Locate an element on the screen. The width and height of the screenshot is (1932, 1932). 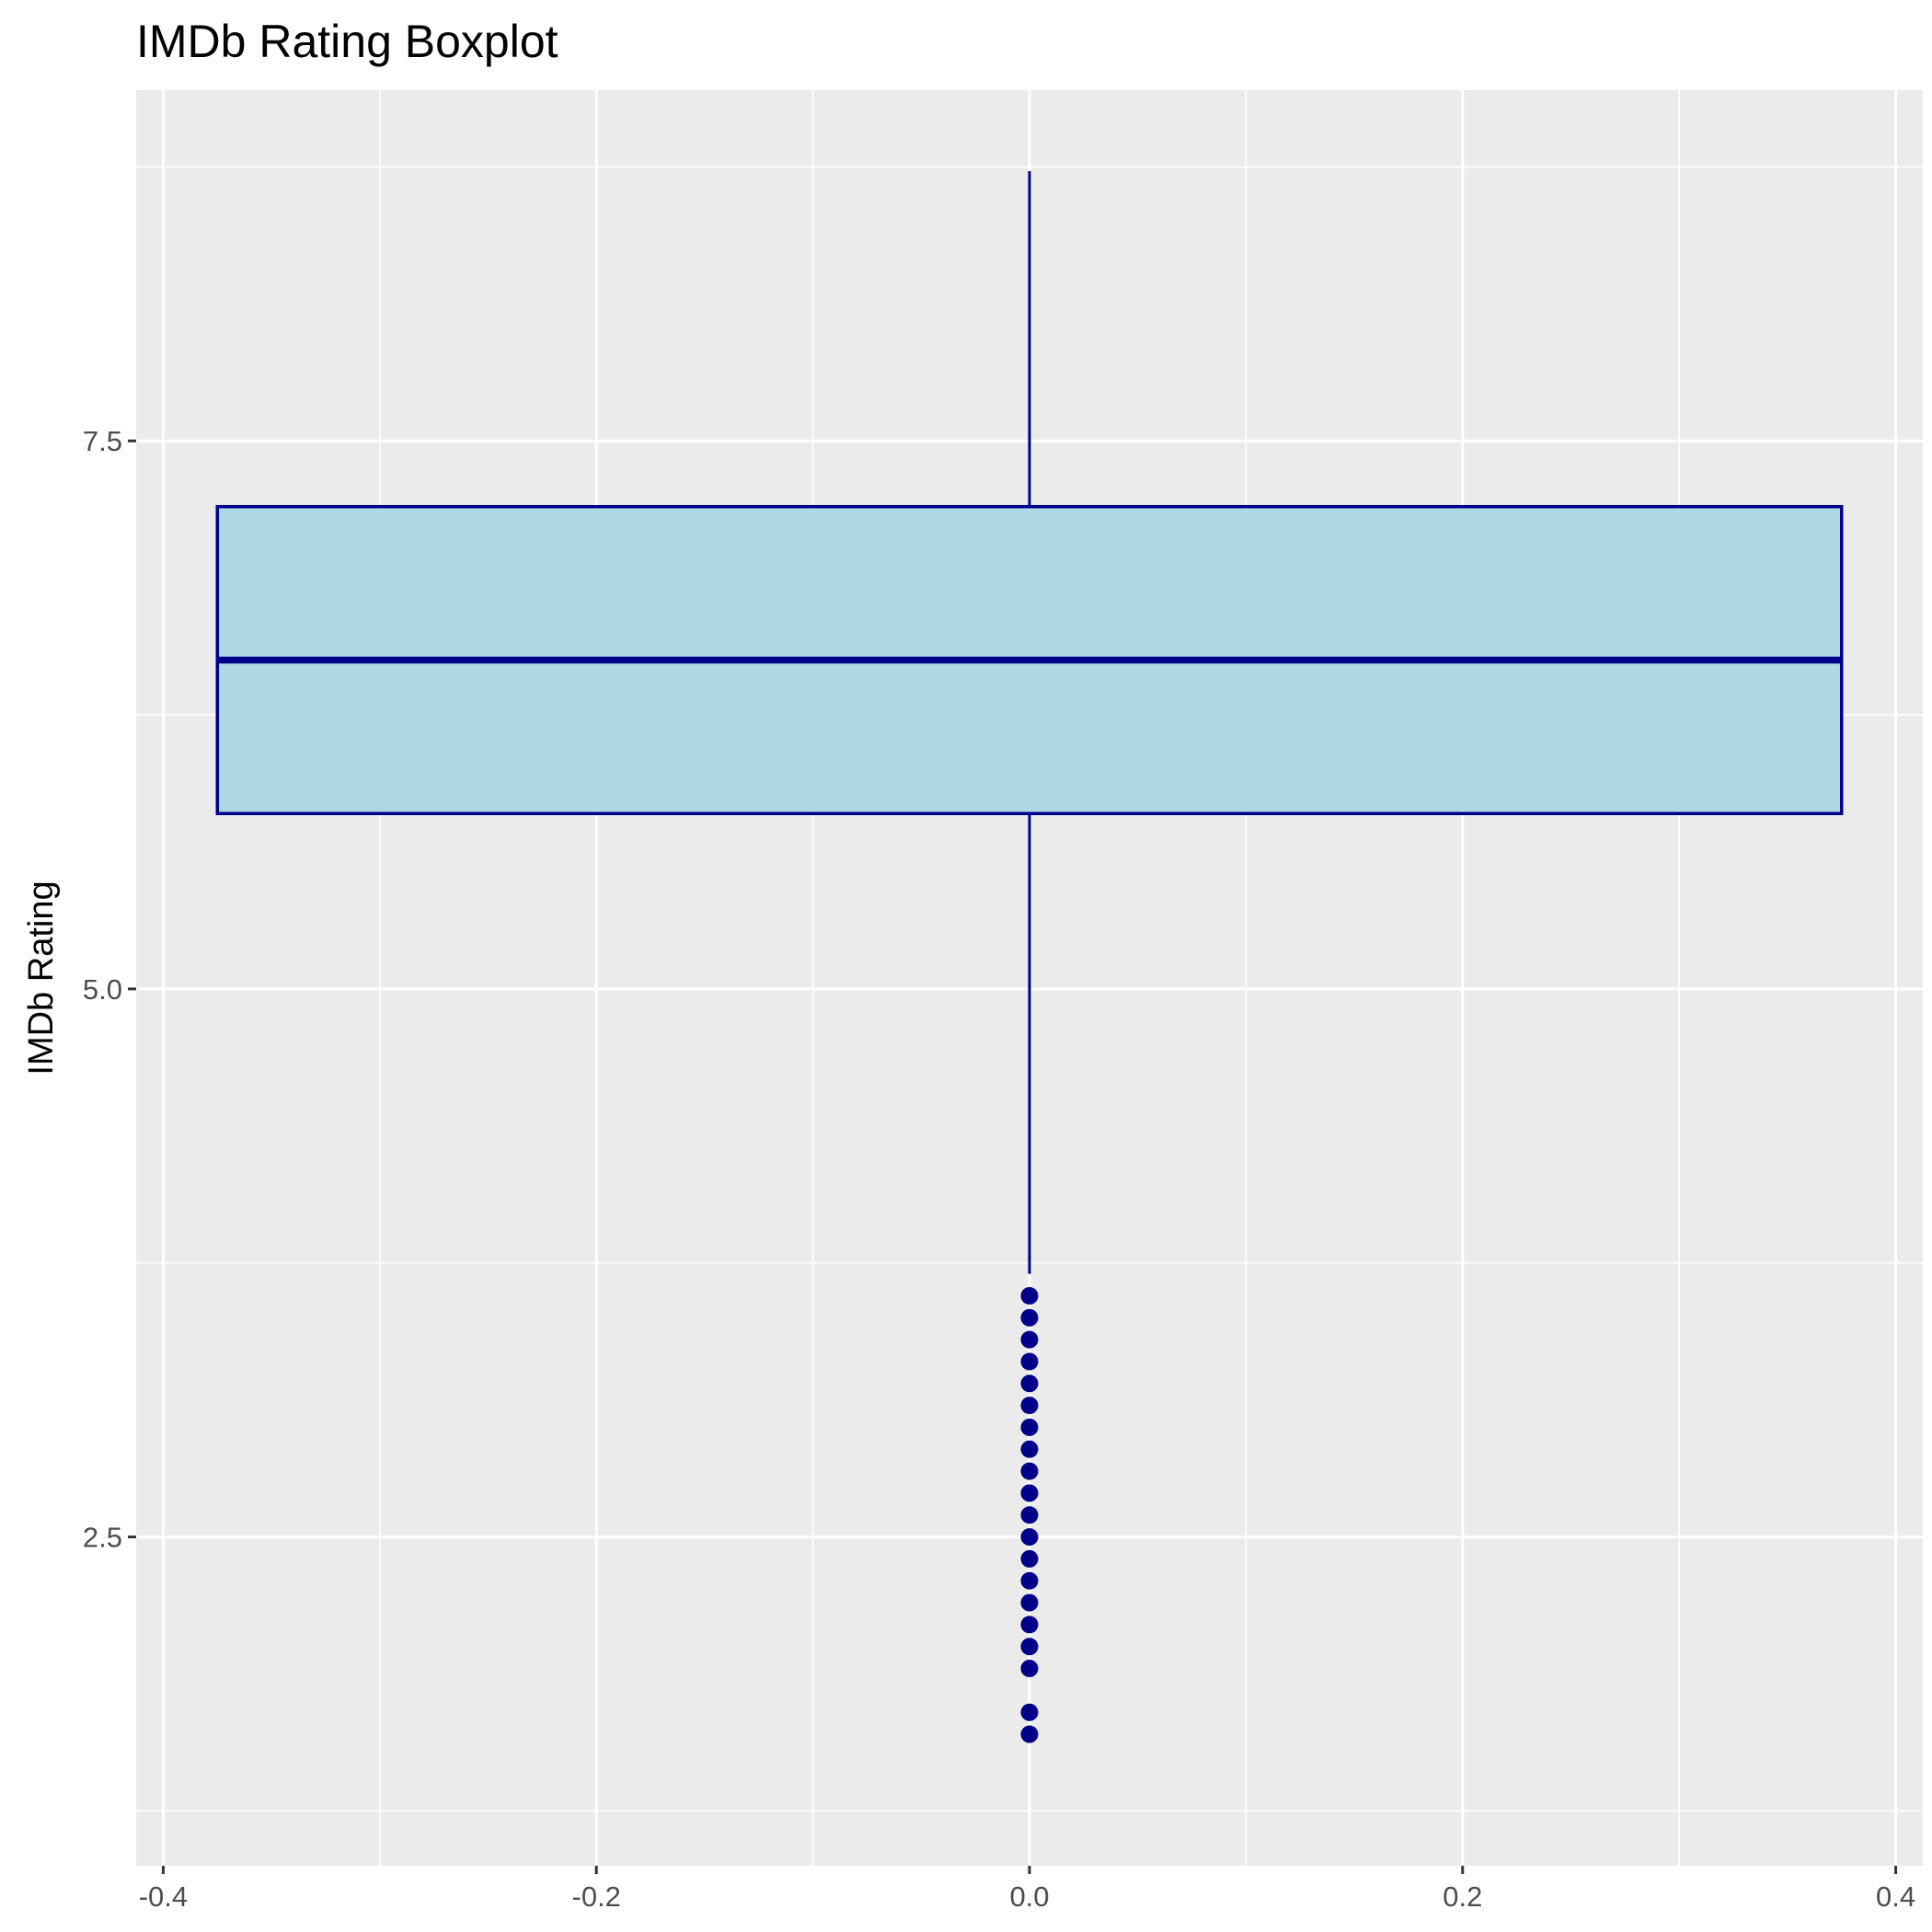
y-tick-label: 7.5 is located at coordinates (102, 441).